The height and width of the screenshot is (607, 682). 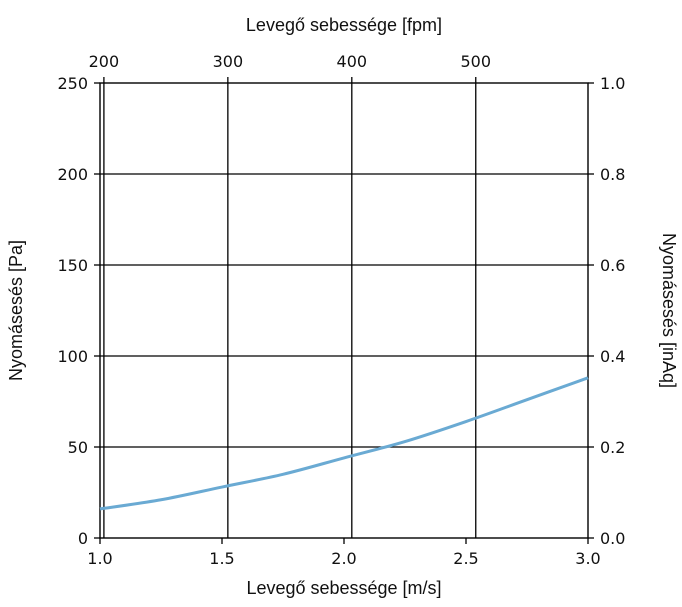 What do you see at coordinates (343, 558) in the screenshot?
I see `x-tick-label: 2.0` at bounding box center [343, 558].